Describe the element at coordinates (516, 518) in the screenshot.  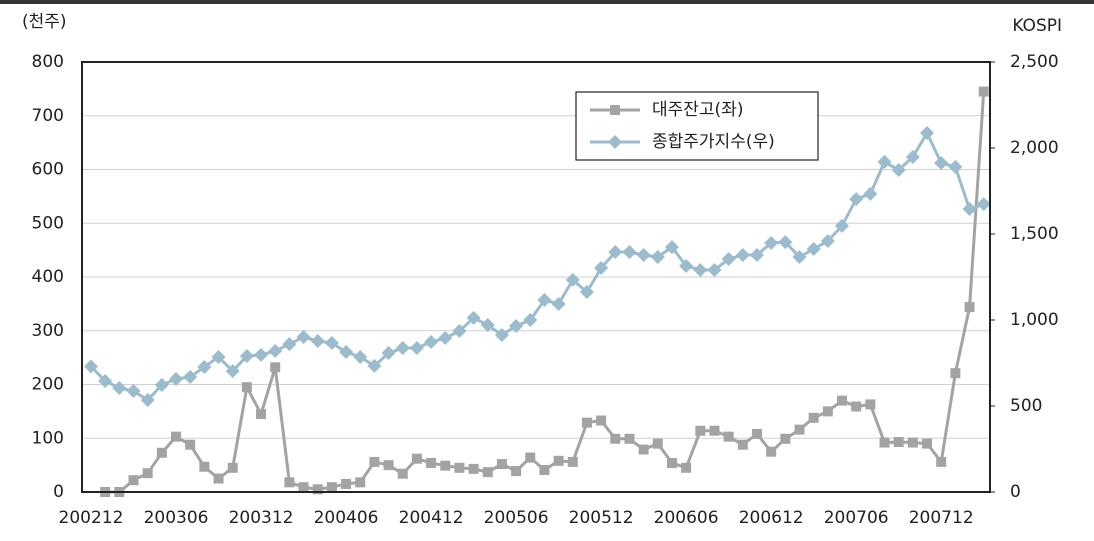
I see `x-tick-label: 200506` at that location.